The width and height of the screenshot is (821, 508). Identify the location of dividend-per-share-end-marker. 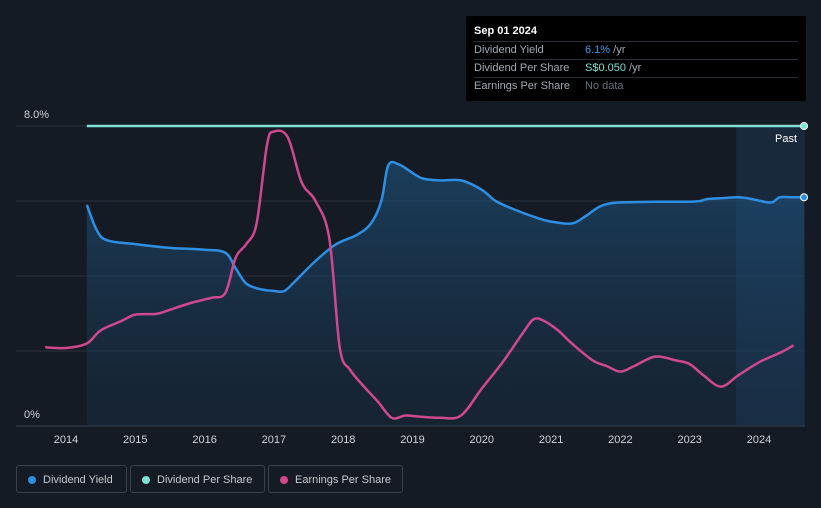
(804, 126).